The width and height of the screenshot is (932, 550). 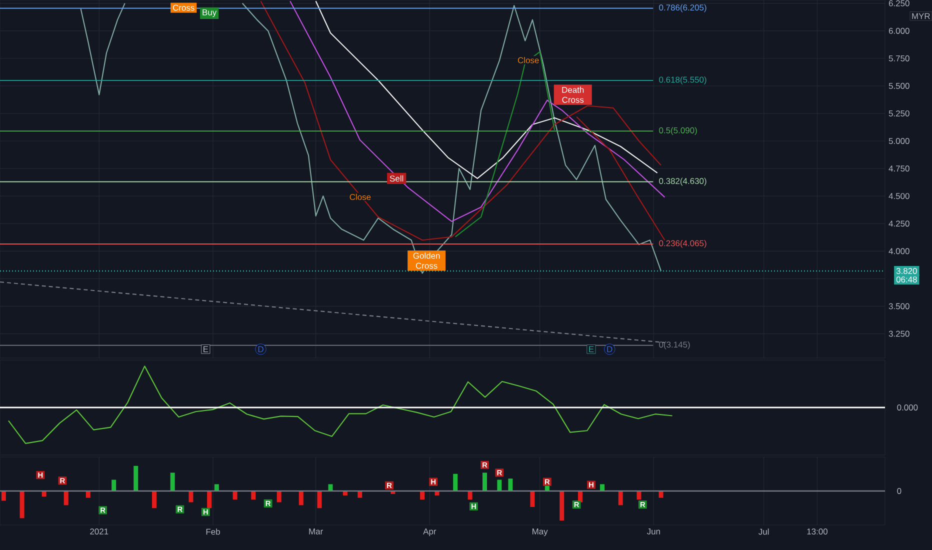 What do you see at coordinates (505, 144) in the screenshot?
I see `line-series` at bounding box center [505, 144].